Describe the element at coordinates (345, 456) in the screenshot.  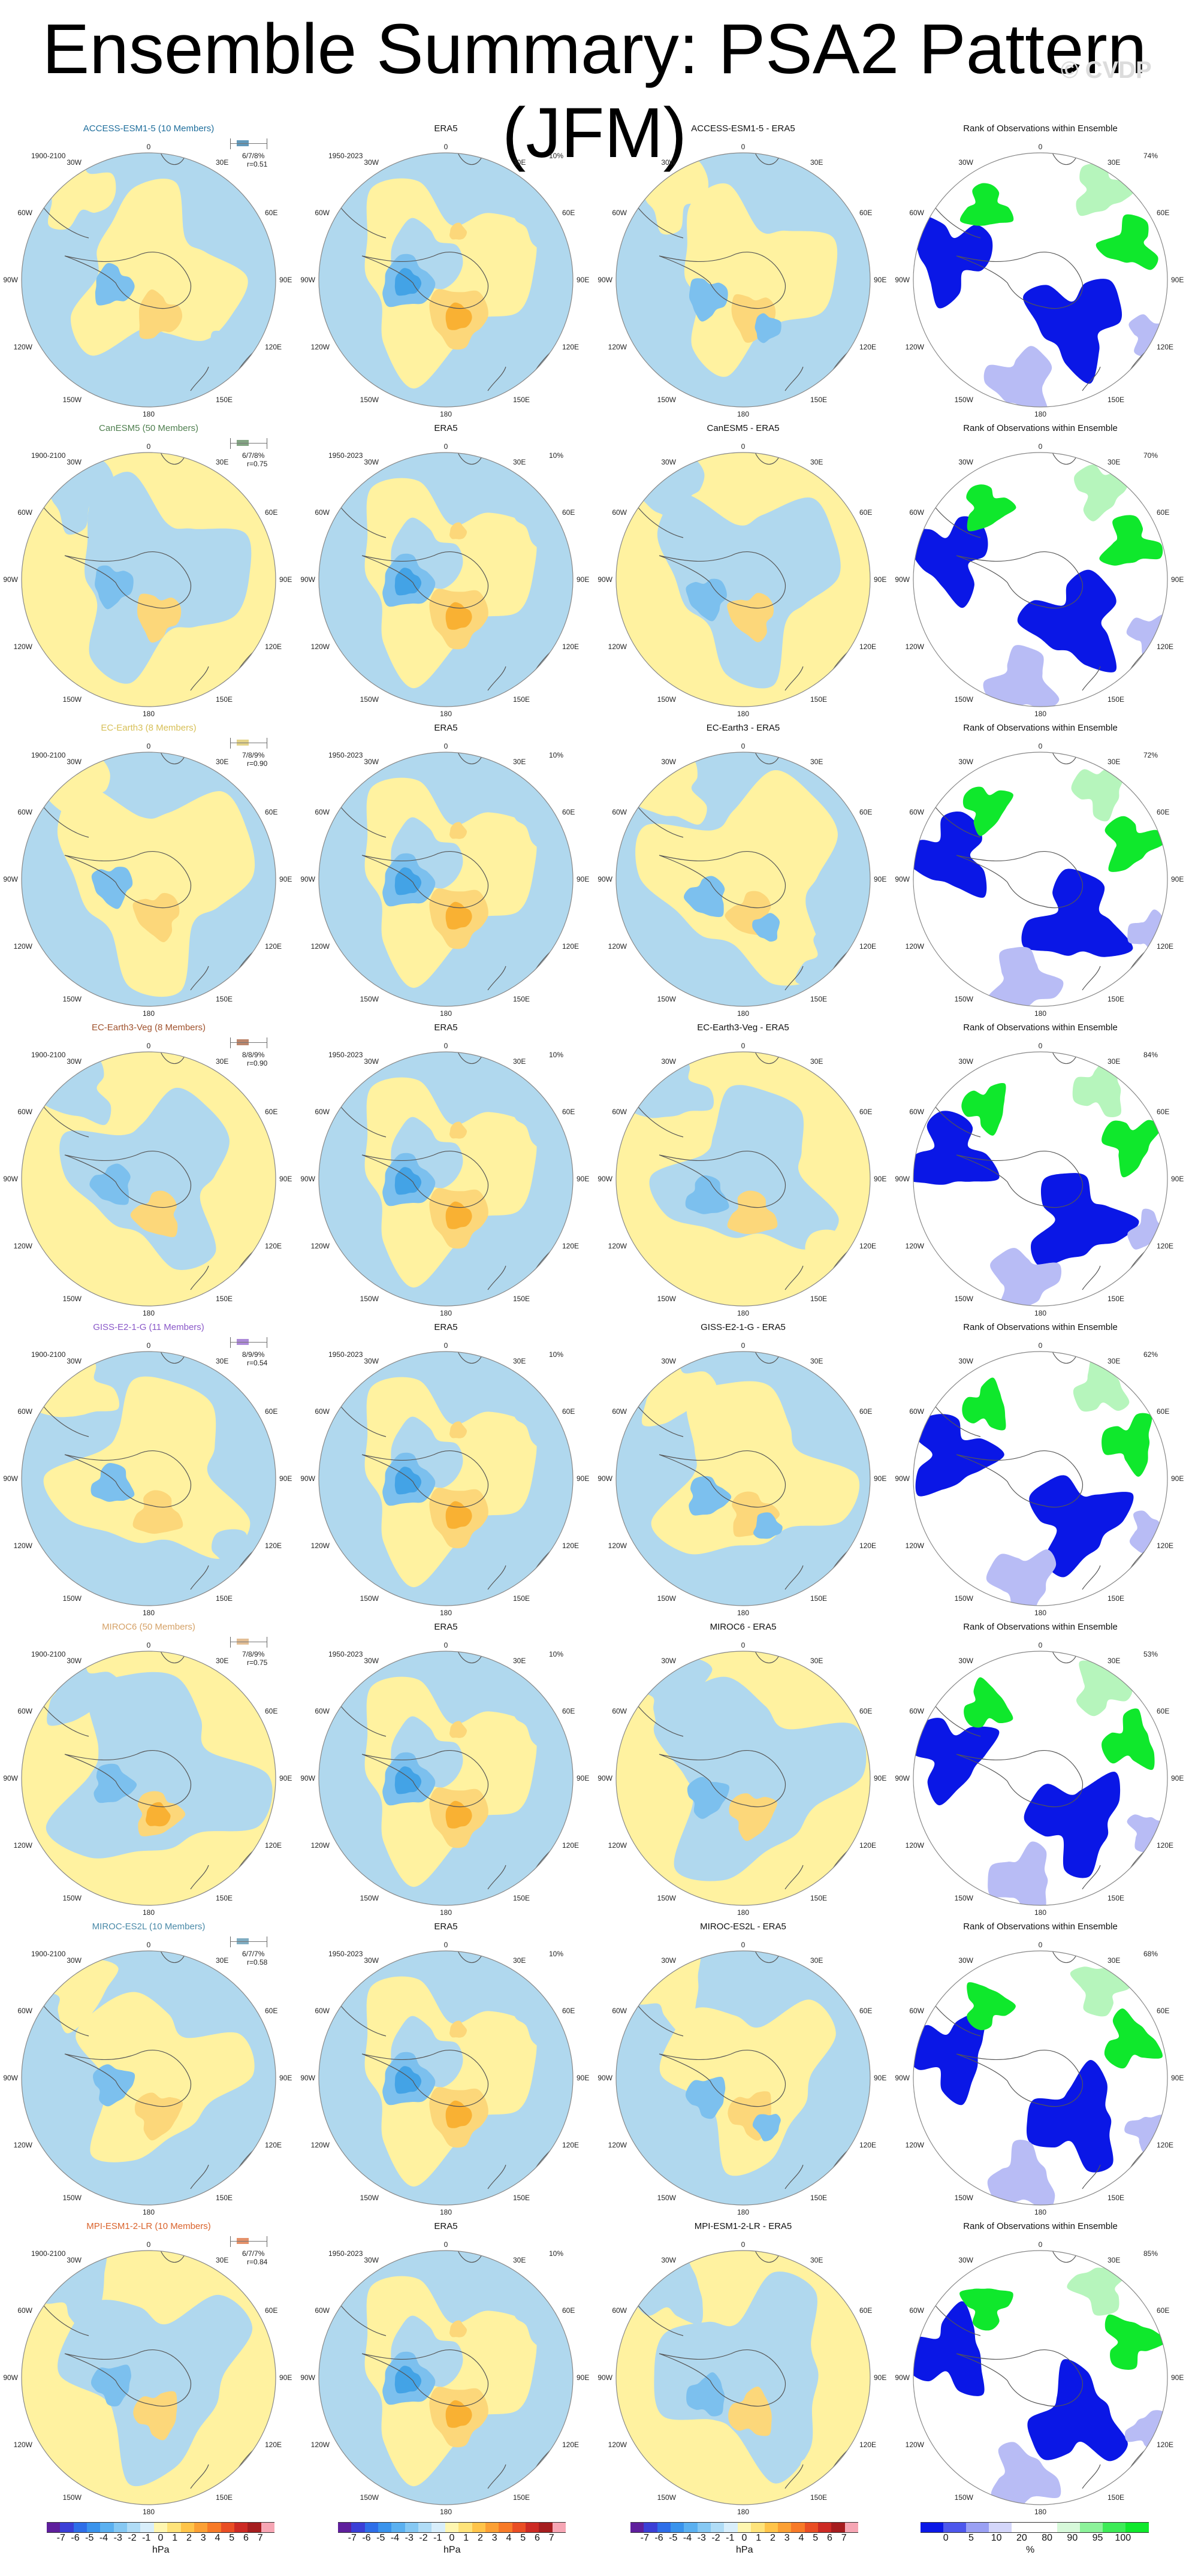
I see `period-label: 1950-2023` at that location.